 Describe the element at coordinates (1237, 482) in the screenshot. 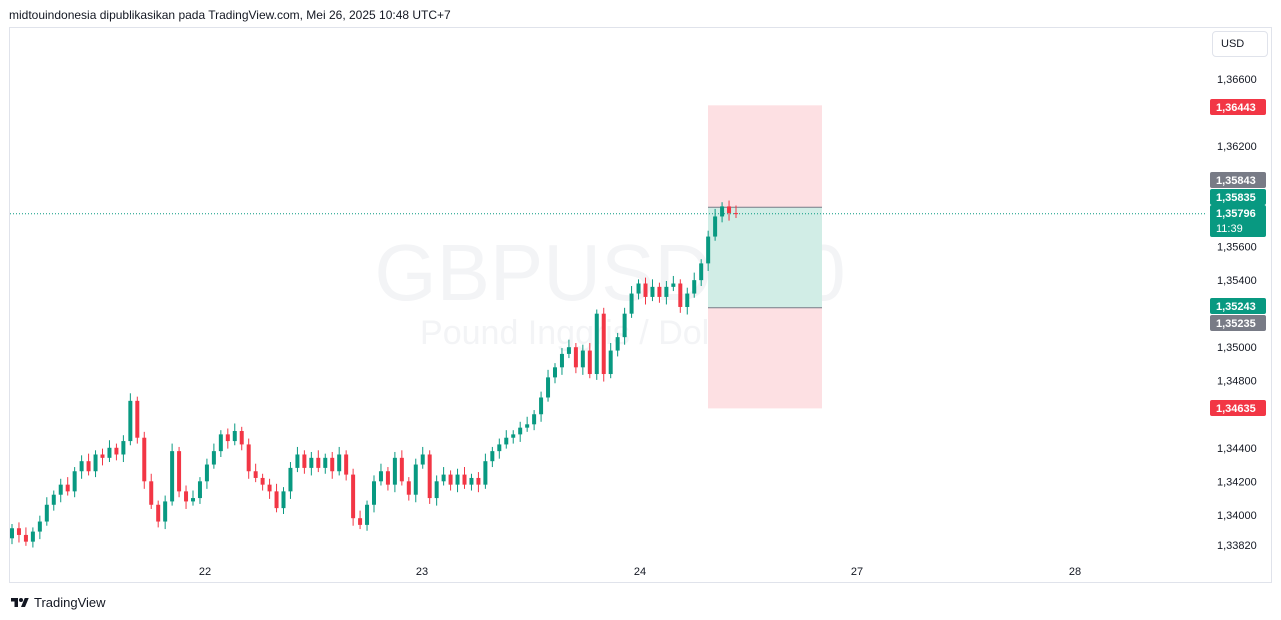

I see `y-tick-label: 1,34200` at that location.